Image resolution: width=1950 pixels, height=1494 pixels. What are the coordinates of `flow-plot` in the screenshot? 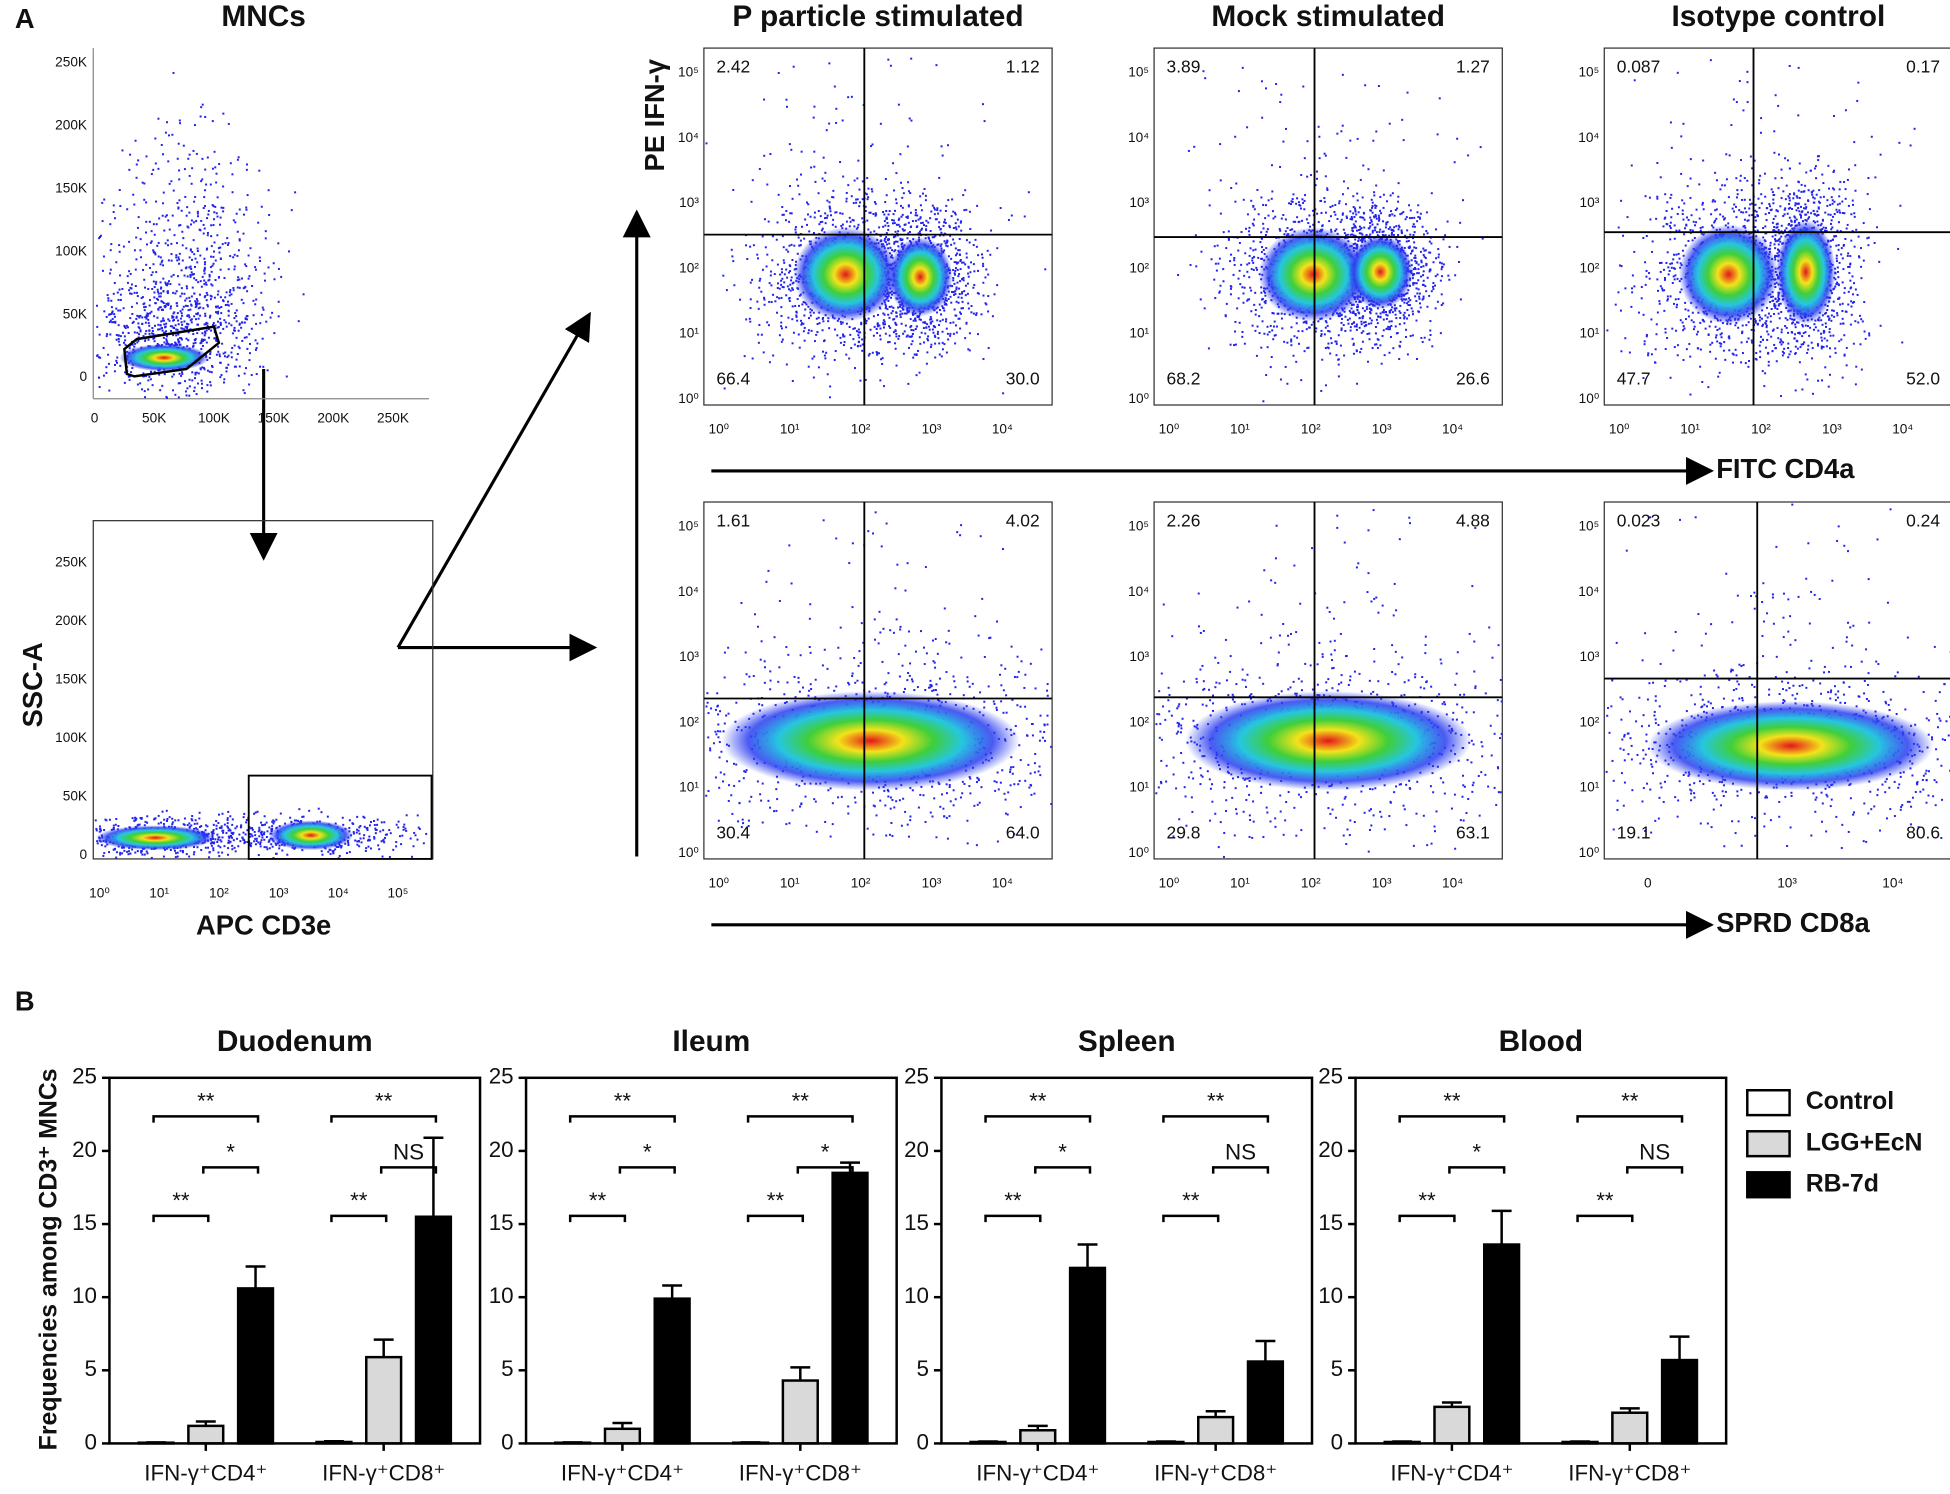 It's located at (878, 226).